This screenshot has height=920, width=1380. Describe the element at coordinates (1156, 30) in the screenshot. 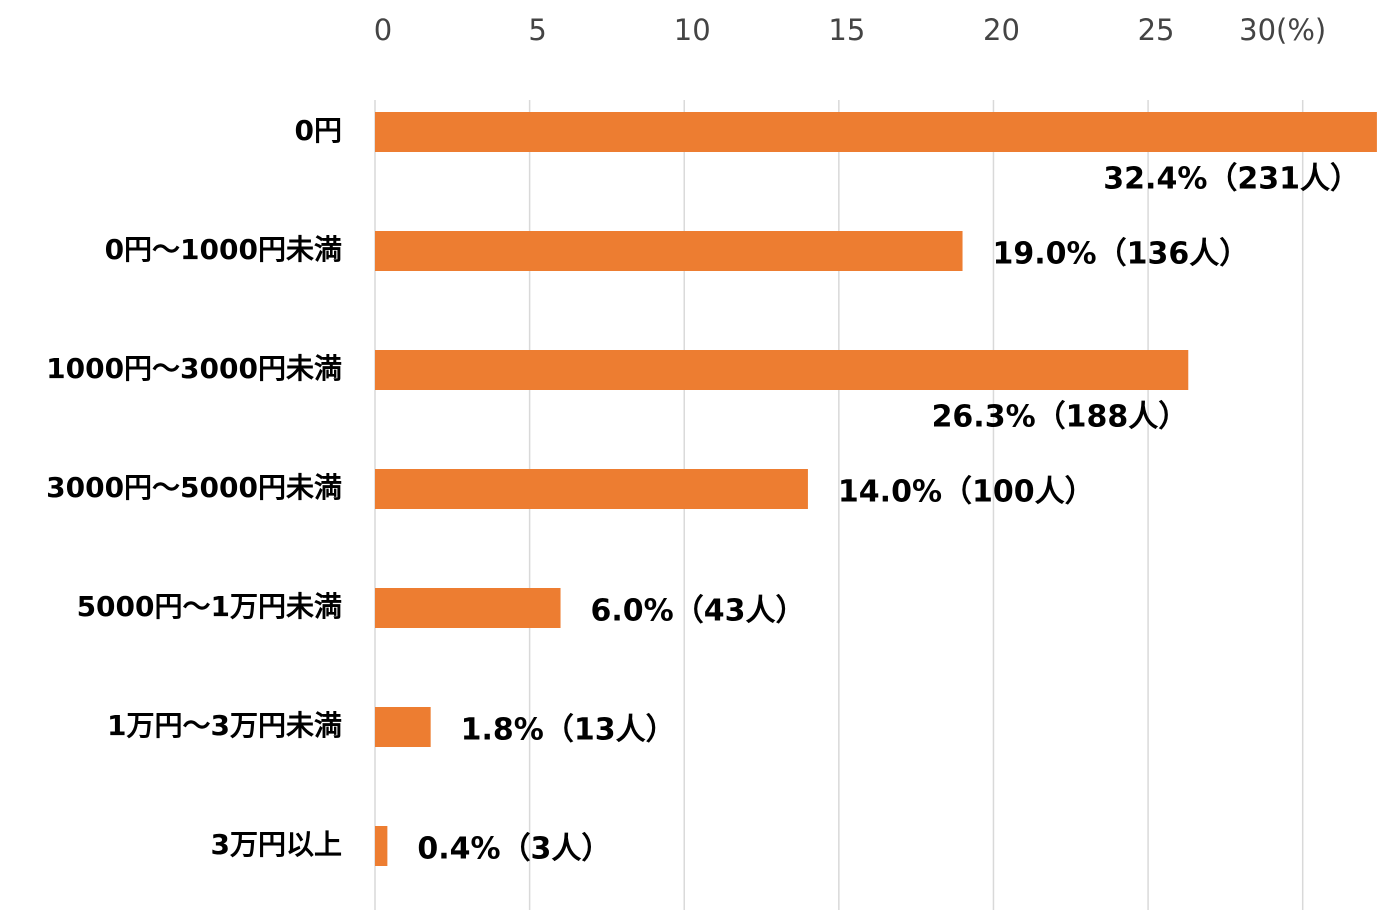

I see `x-tick-label: 25` at that location.